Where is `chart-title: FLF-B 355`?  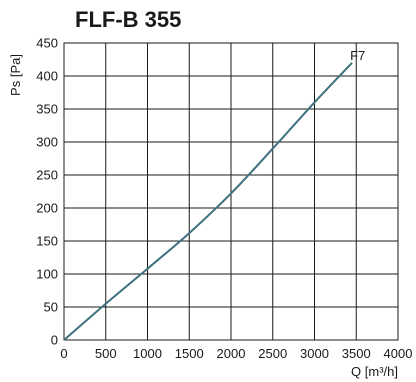
chart-title: FLF-B 355 is located at coordinates (128, 19).